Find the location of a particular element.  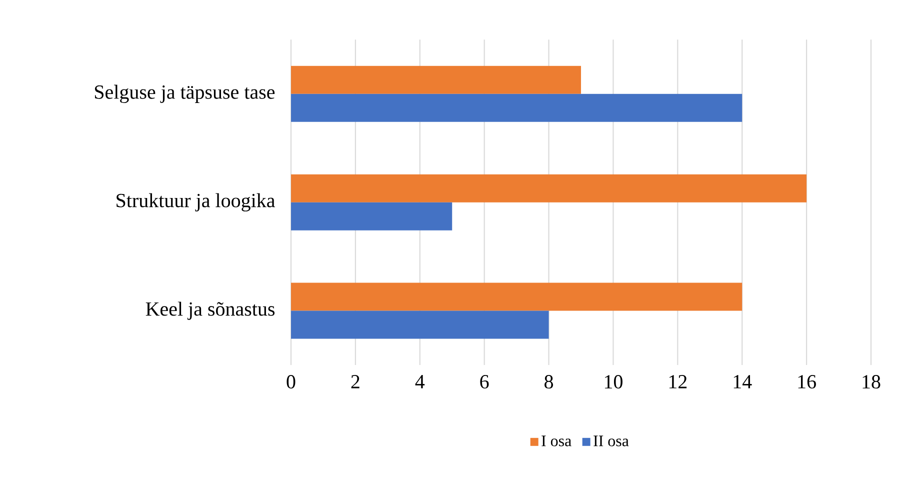

x-tick-label: 18 is located at coordinates (871, 382).